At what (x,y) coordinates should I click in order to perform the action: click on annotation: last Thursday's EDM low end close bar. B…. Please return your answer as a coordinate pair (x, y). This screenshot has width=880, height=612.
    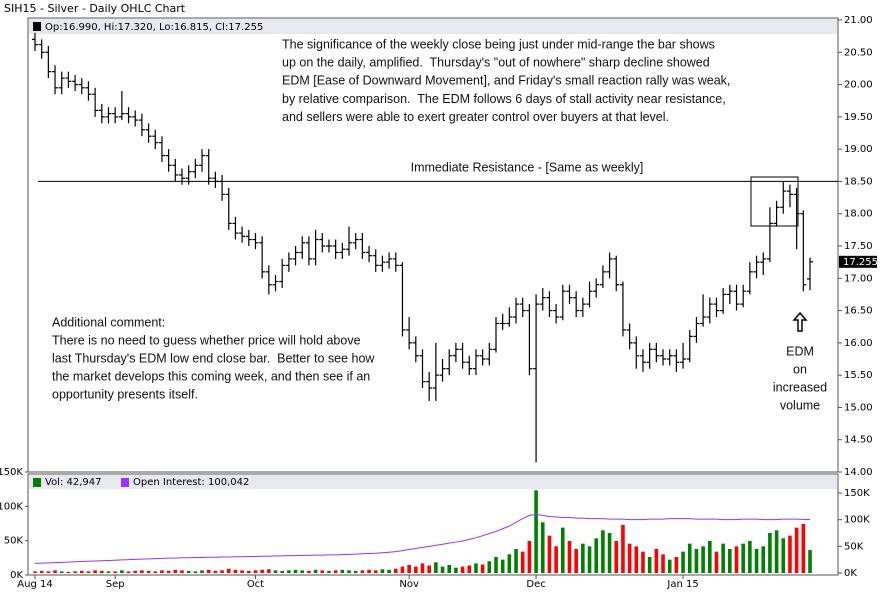
    Looking at the image, I should click on (213, 358).